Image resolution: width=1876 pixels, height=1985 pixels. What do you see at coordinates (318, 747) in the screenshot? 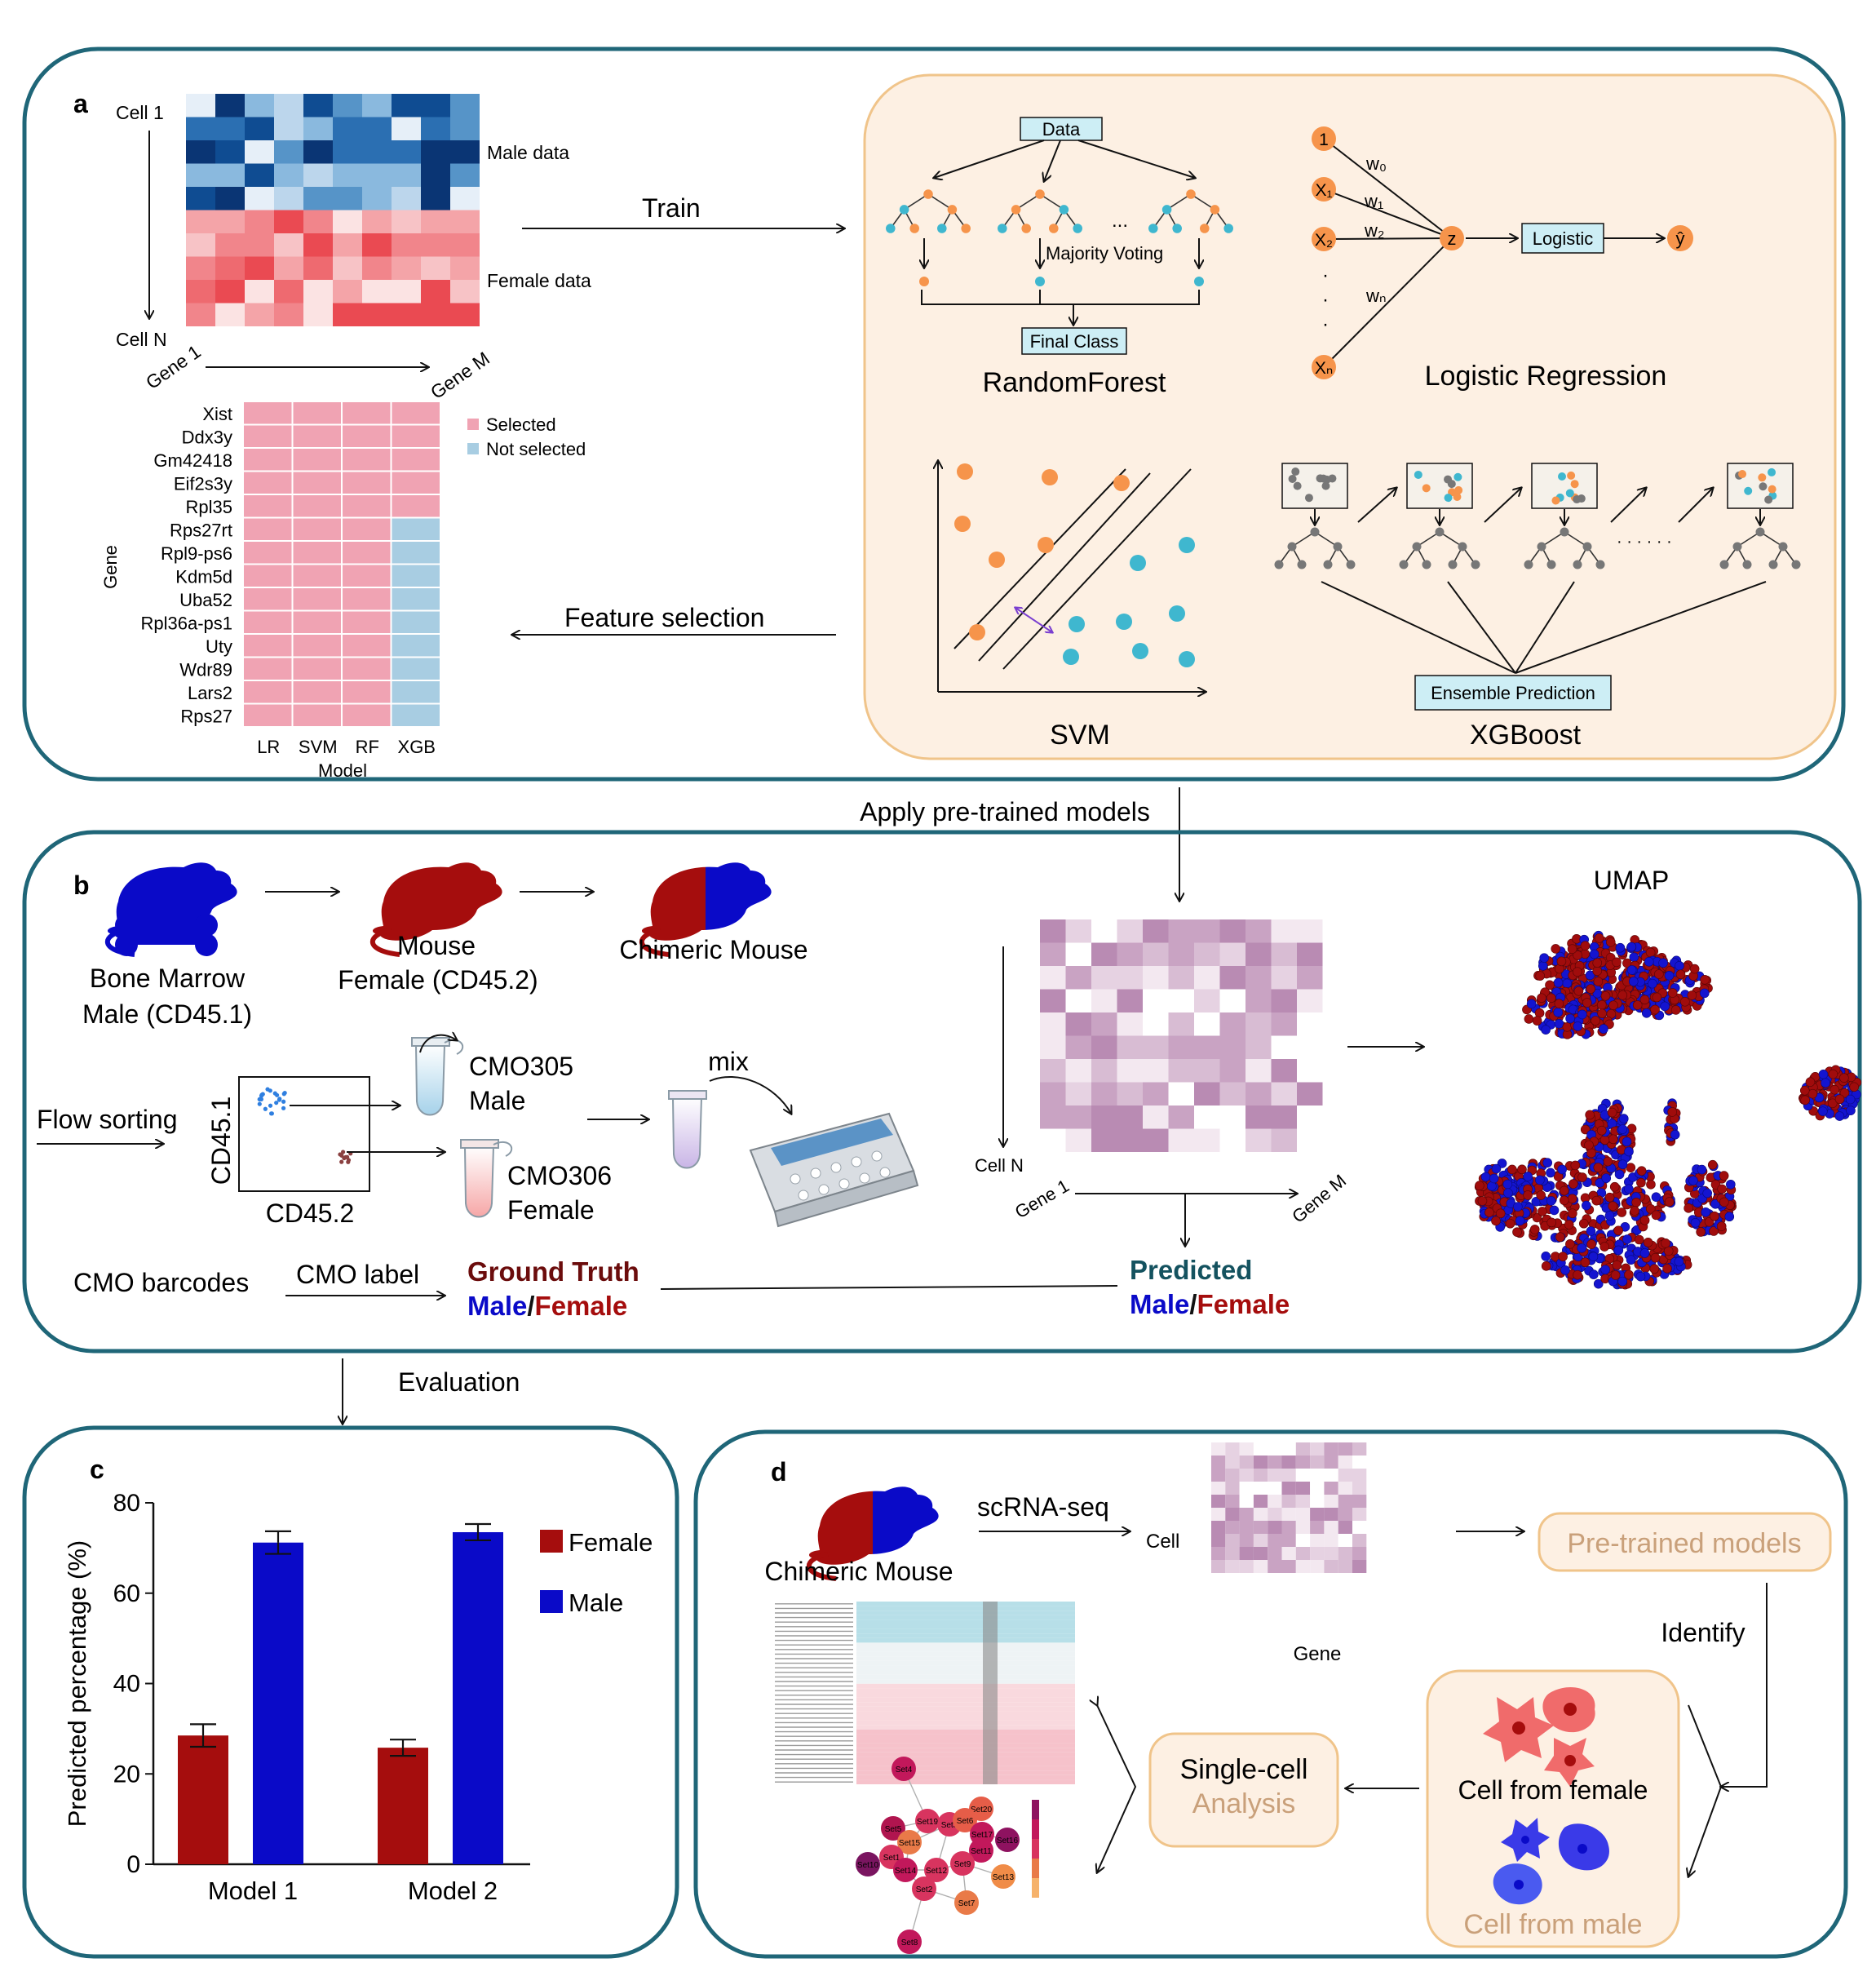
I see `model-label: SVM` at bounding box center [318, 747].